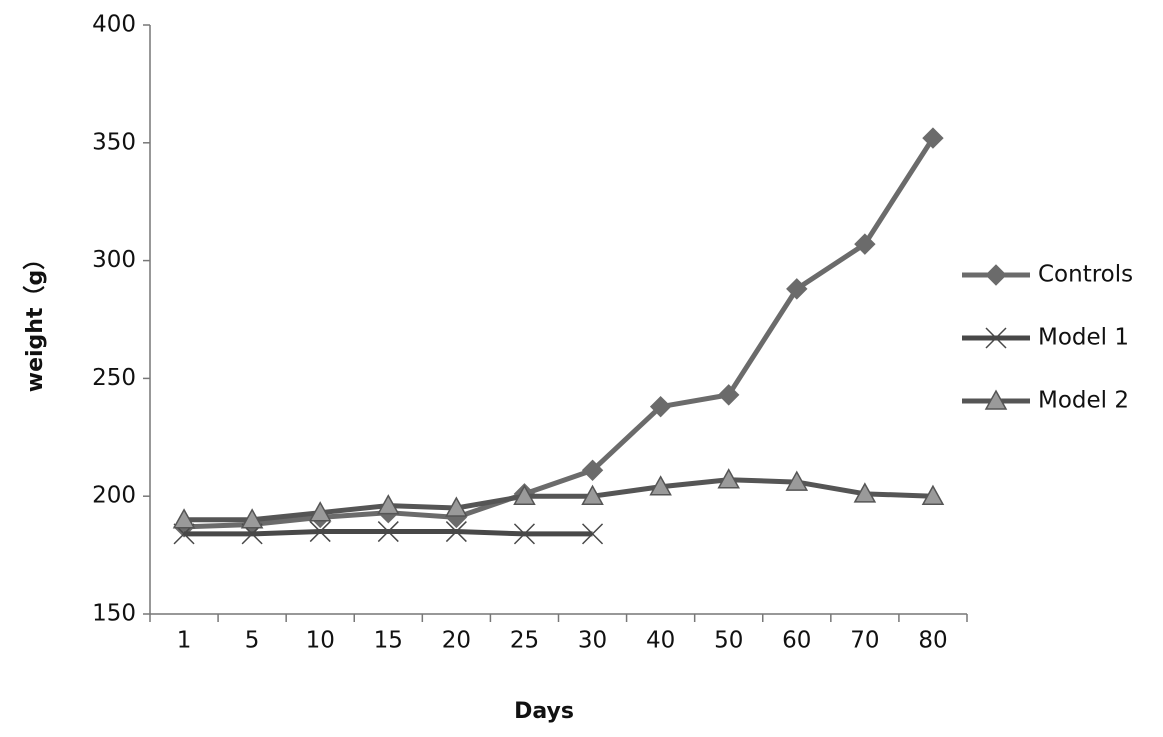 The width and height of the screenshot is (1163, 737). I want to click on x-tick-label: 80, so click(932, 641).